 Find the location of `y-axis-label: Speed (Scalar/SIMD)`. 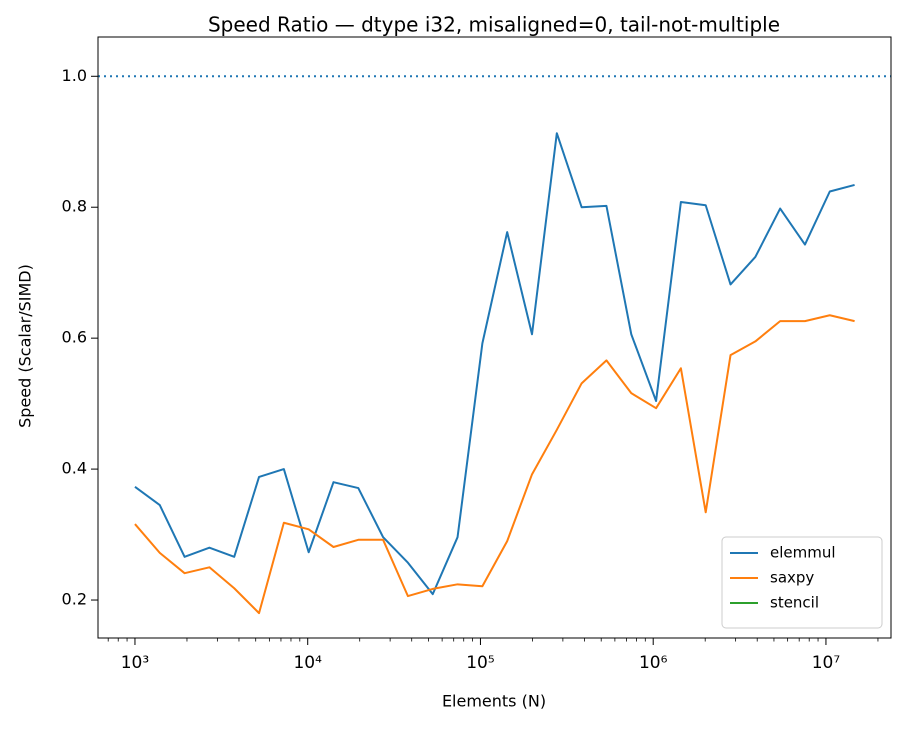

y-axis-label: Speed (Scalar/SIMD) is located at coordinates (25, 346).